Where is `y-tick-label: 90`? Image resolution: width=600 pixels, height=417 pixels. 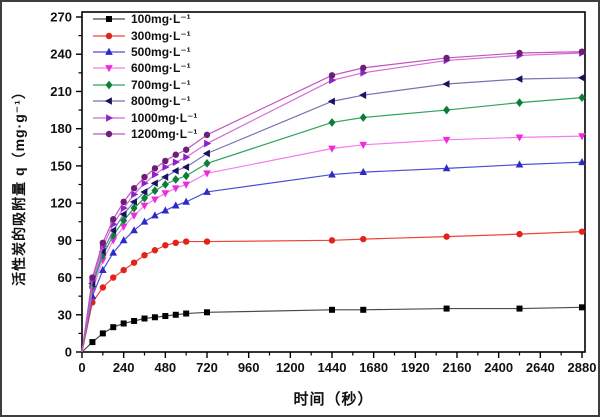 y-tick-label: 90 is located at coordinates (65, 240).